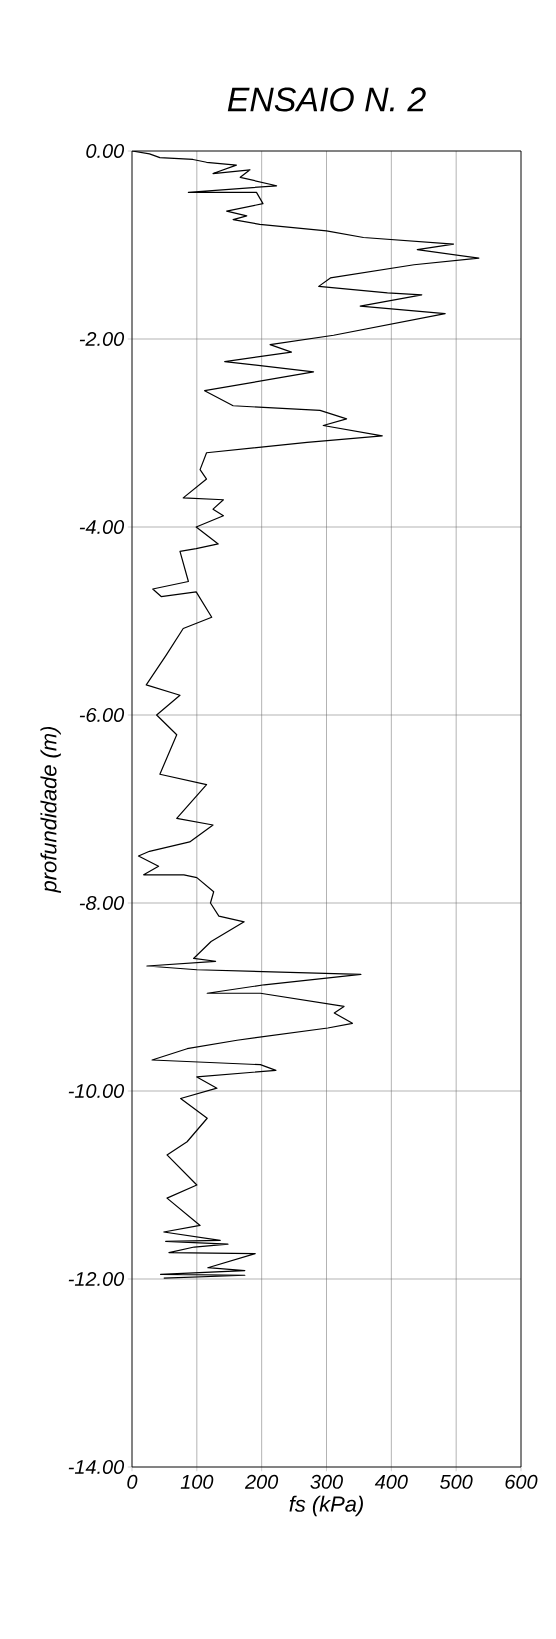  What do you see at coordinates (132, 1481) in the screenshot?
I see `x-tick-label: 0` at bounding box center [132, 1481].